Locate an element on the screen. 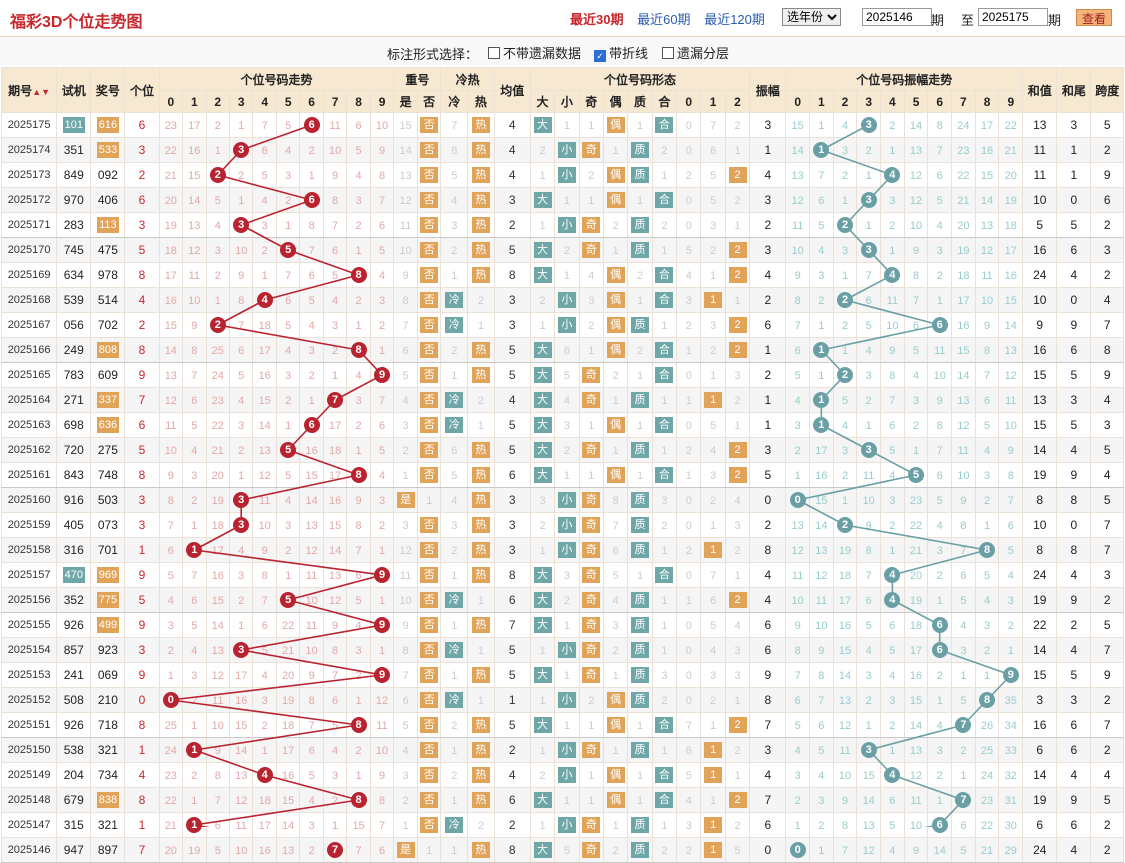 Image resolution: width=1125 pixels, height=863 pixels. year-select: 选年份 is located at coordinates (811, 17).